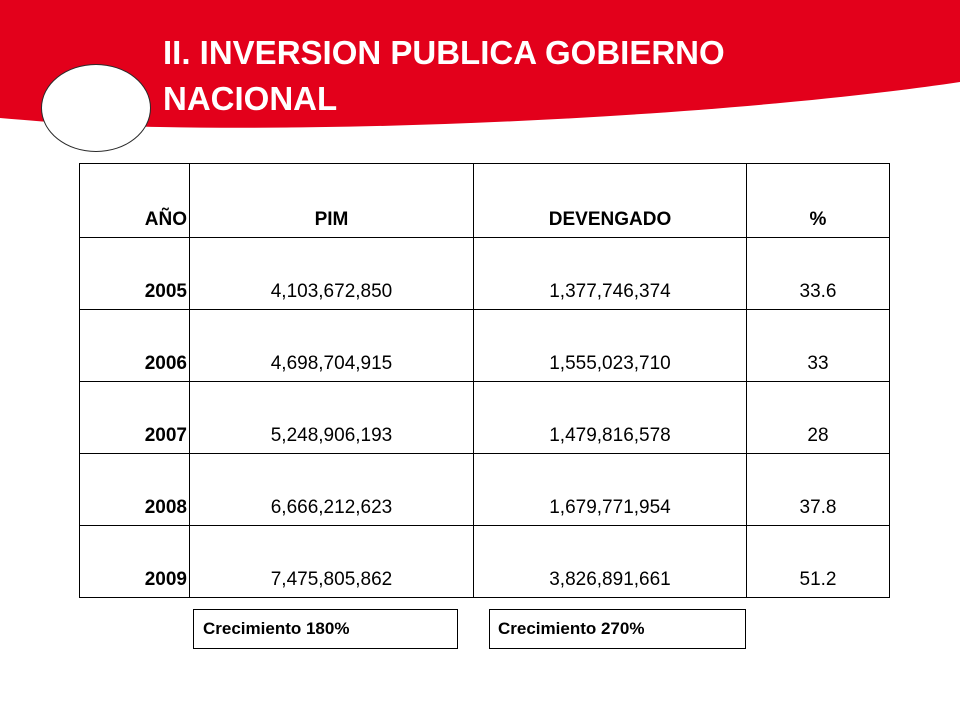 This screenshot has height=720, width=960. What do you see at coordinates (818, 273) in the screenshot?
I see `cell-percent: 33.6` at bounding box center [818, 273].